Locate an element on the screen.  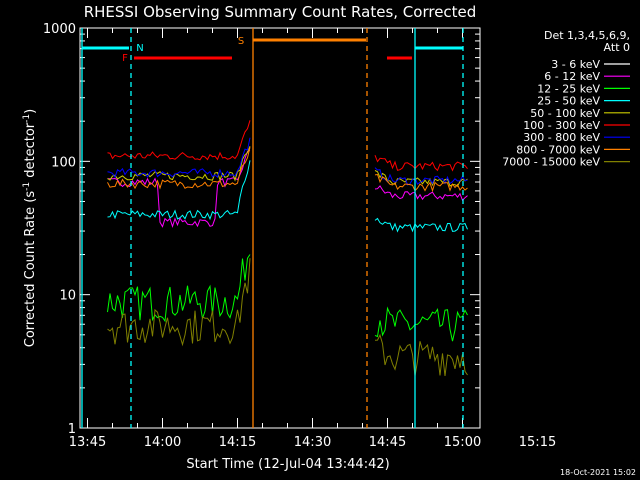
y-tick-label: 100 is located at coordinates (63, 162).